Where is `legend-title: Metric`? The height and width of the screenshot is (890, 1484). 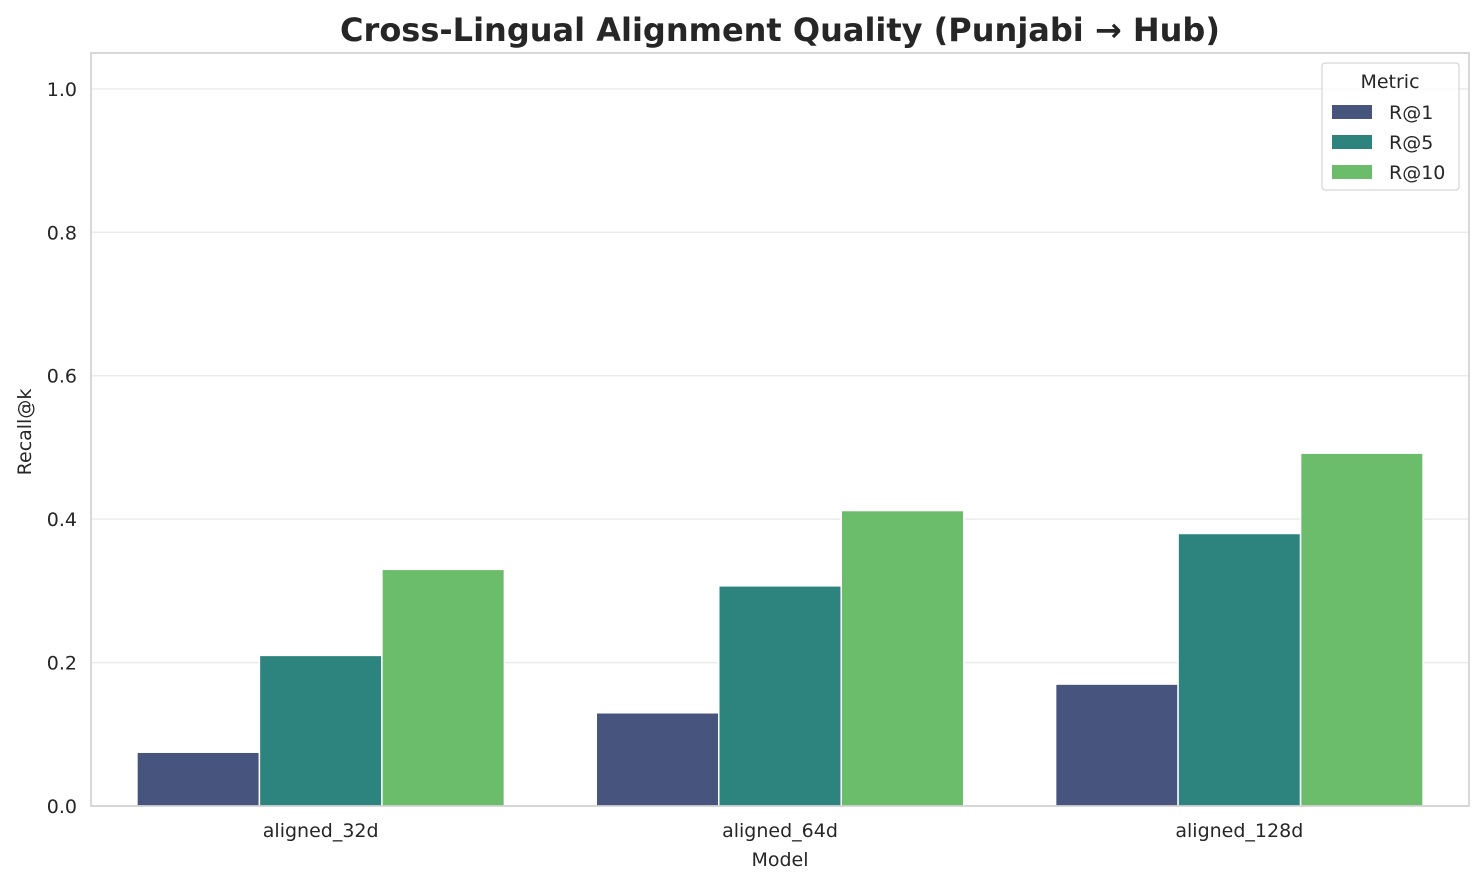
legend-title: Metric is located at coordinates (1389, 82).